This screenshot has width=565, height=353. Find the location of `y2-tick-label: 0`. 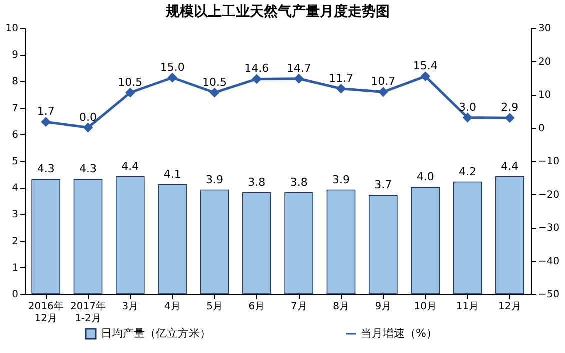

y2-tick-label: 0 is located at coordinates (541, 128).